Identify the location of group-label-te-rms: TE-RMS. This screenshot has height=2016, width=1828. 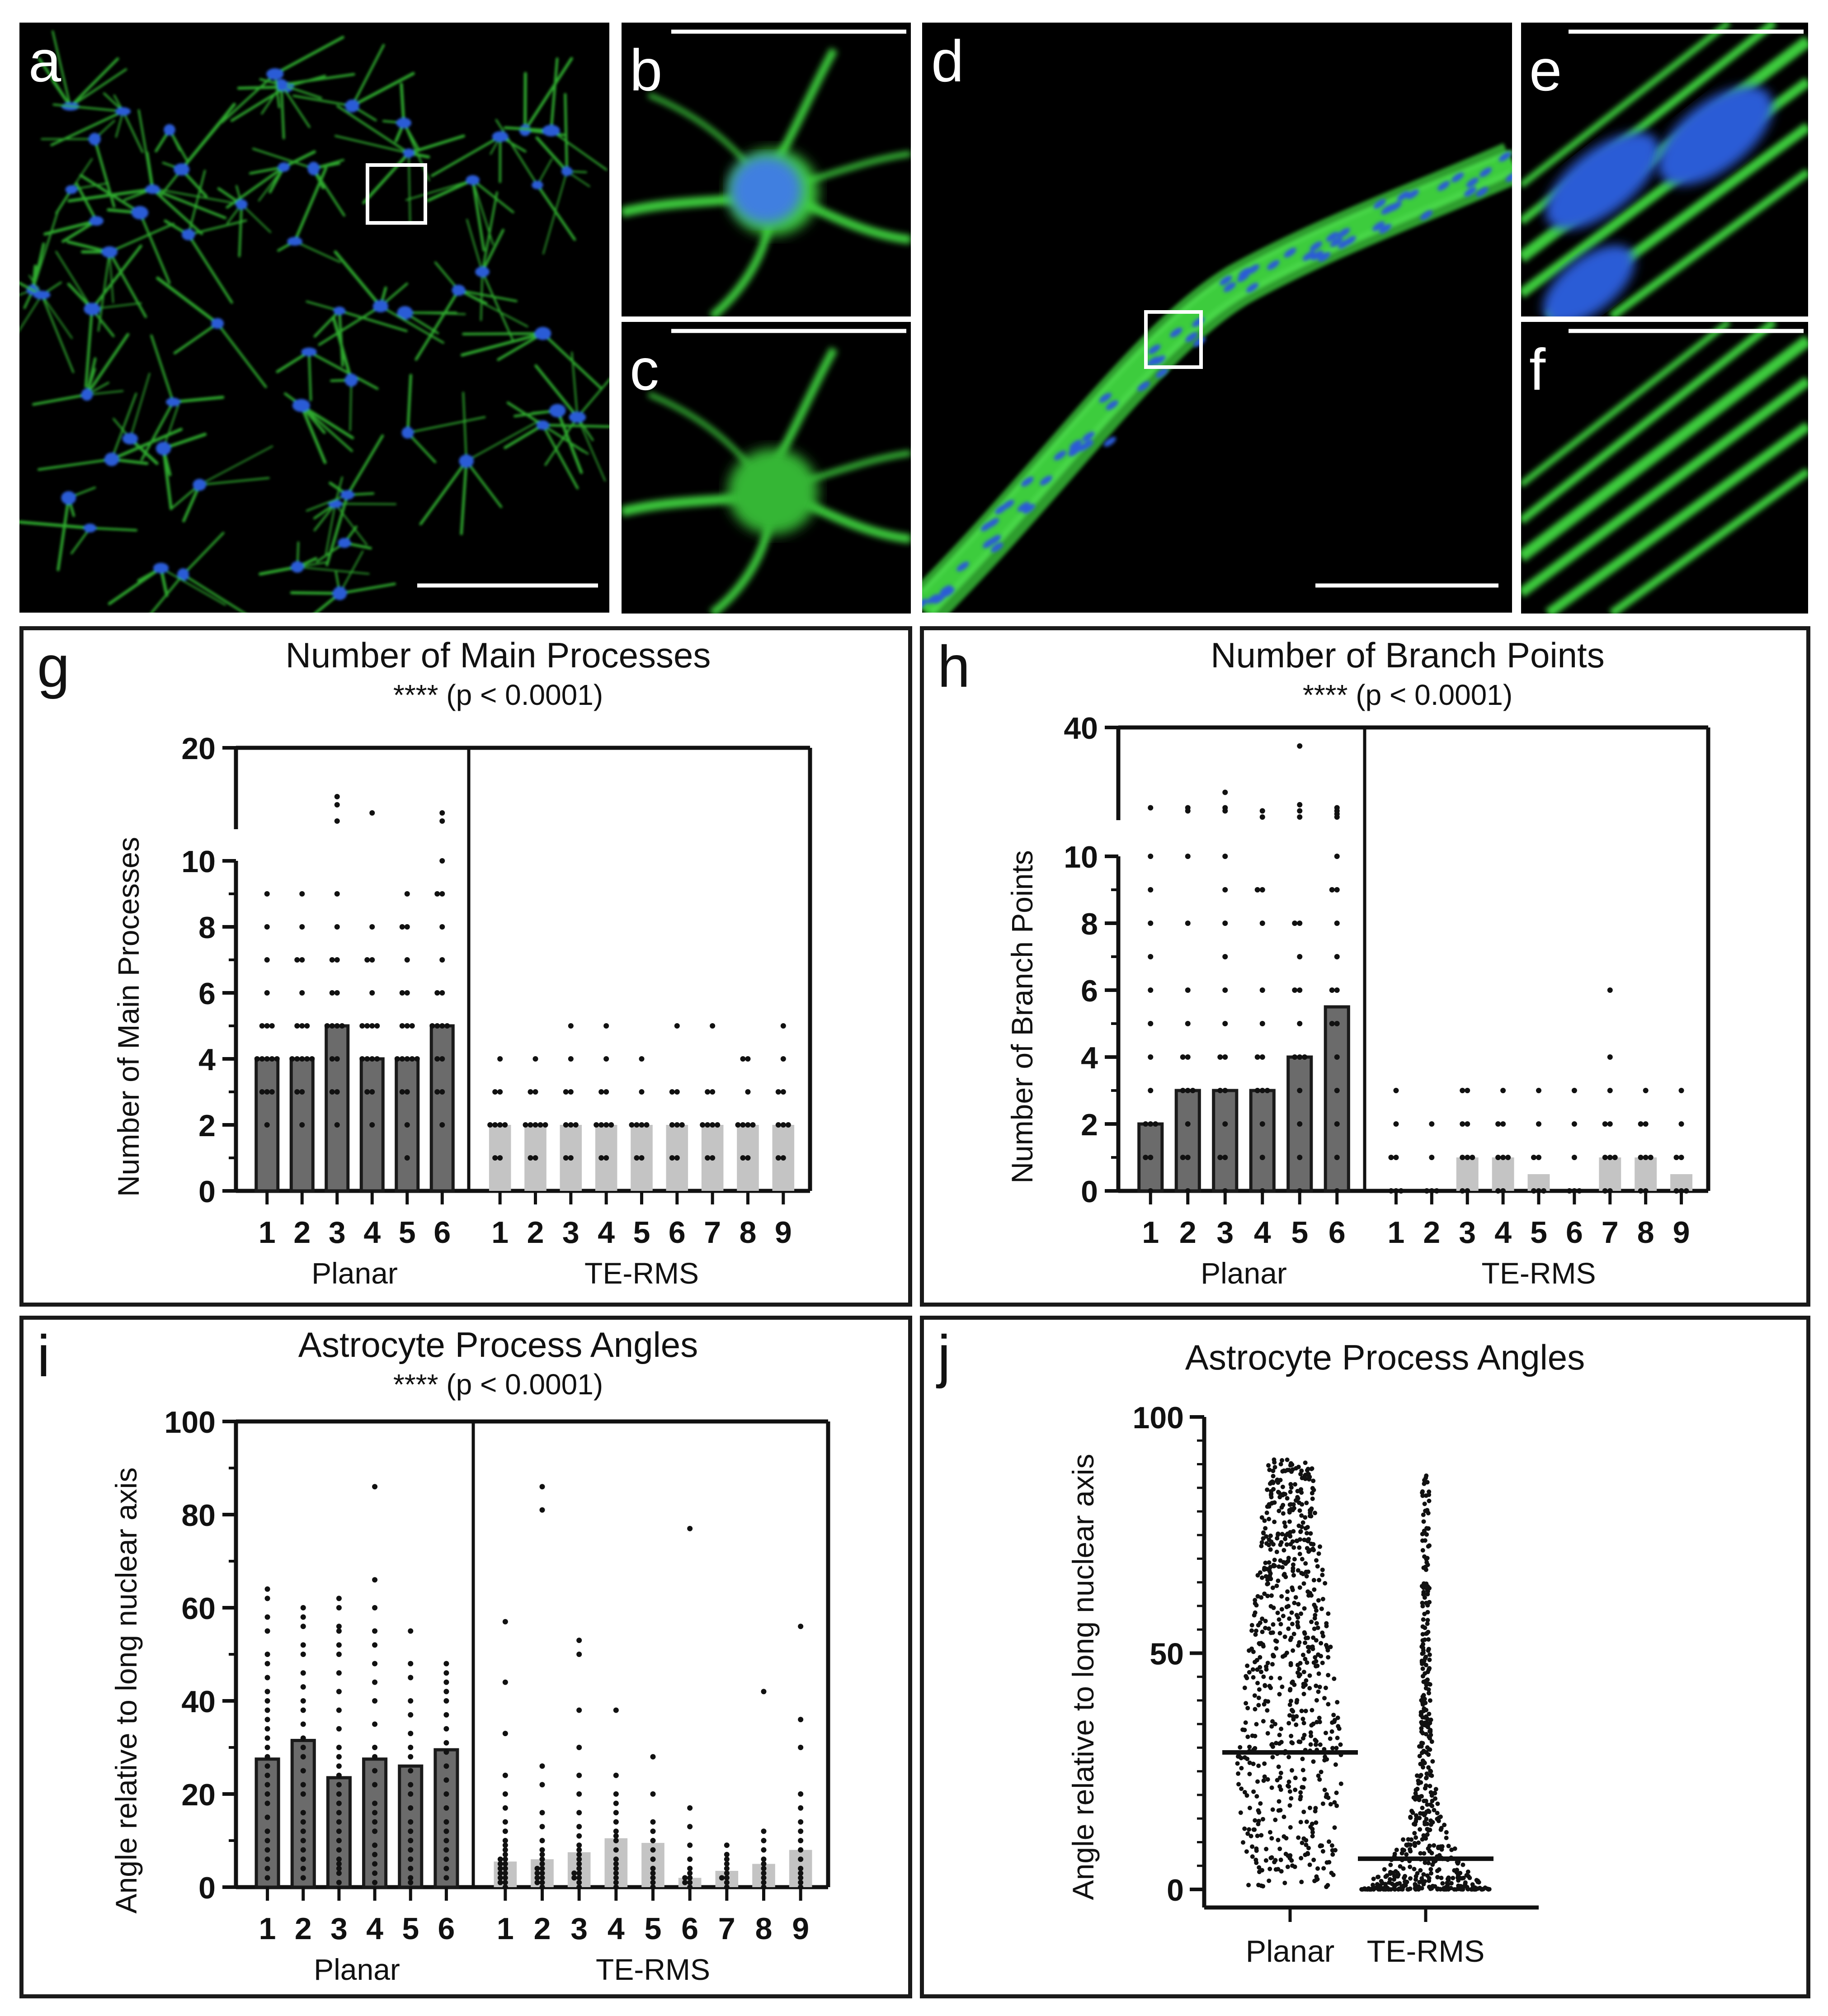
(1539, 1273).